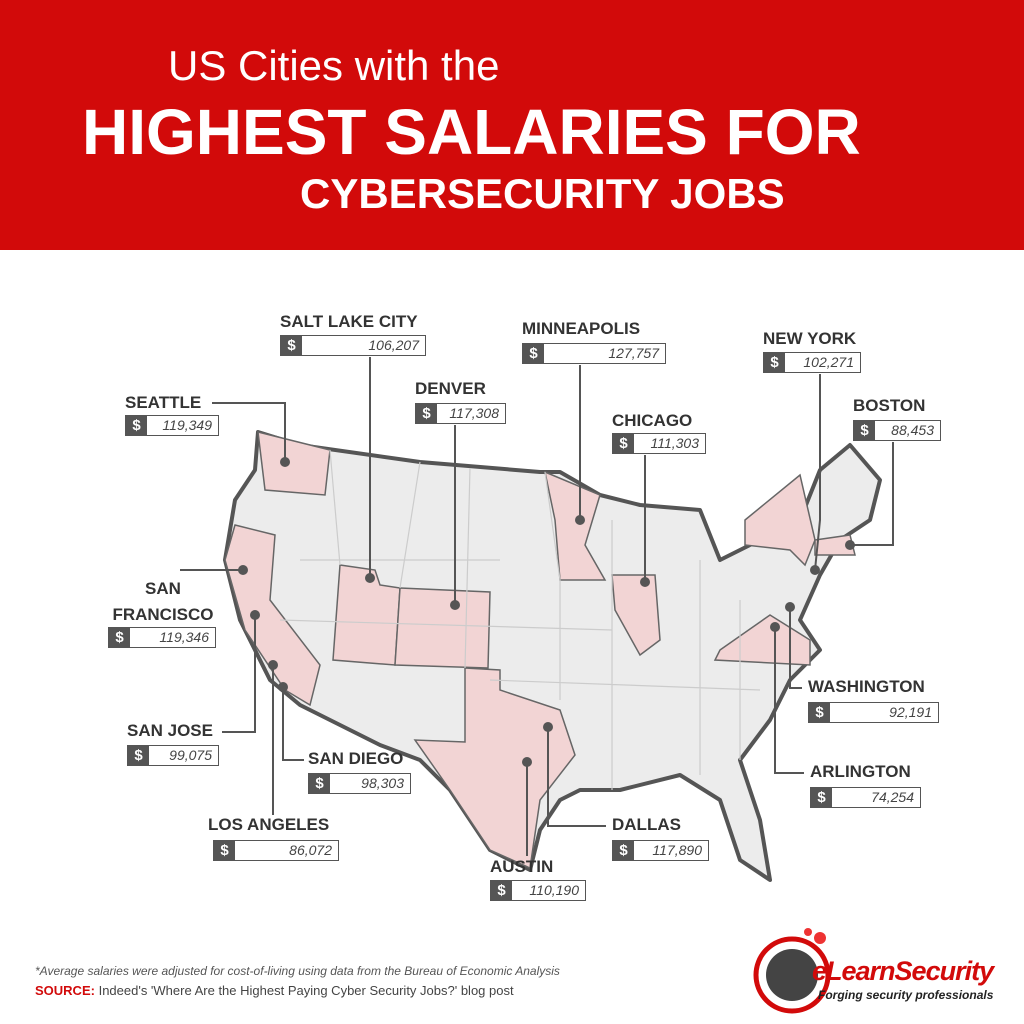 This screenshot has width=1024, height=1024. I want to click on salary-box: $74,254, so click(865, 797).